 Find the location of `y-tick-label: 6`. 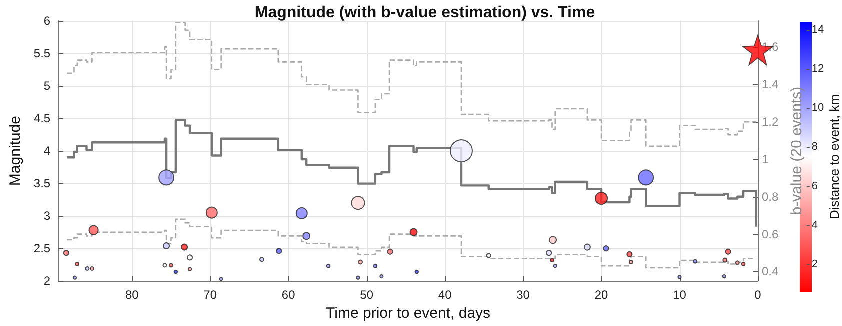

y-tick-label: 6 is located at coordinates (47, 21).